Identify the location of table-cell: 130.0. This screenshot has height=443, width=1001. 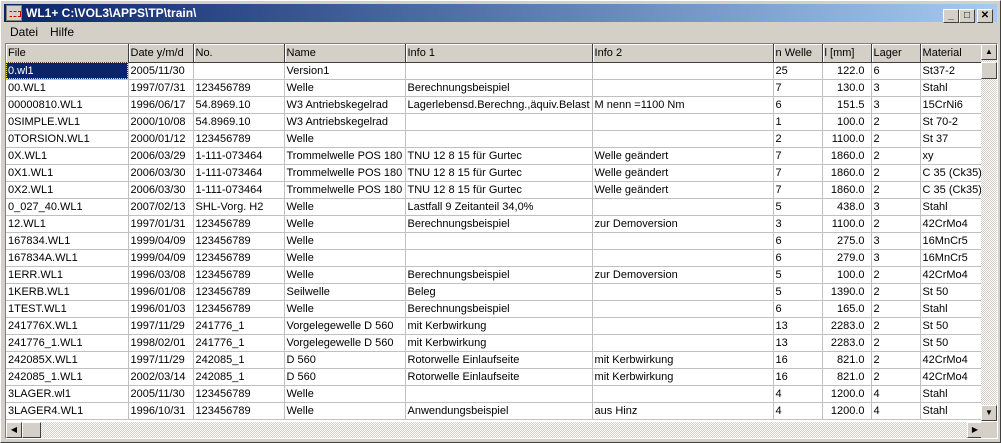
(847, 88).